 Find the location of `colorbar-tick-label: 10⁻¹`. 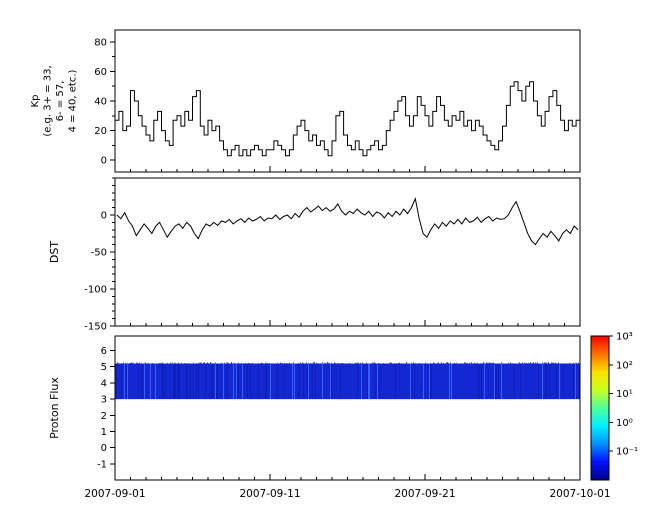

colorbar-tick-label: 10⁻¹ is located at coordinates (627, 452).